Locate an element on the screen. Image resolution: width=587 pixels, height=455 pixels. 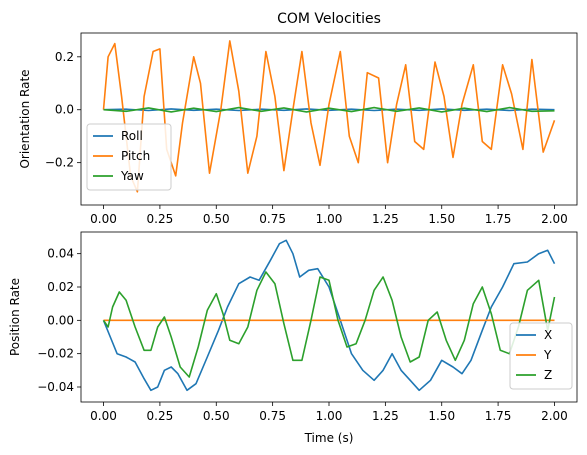
chart-title: COM Velocities is located at coordinates (329, 19).